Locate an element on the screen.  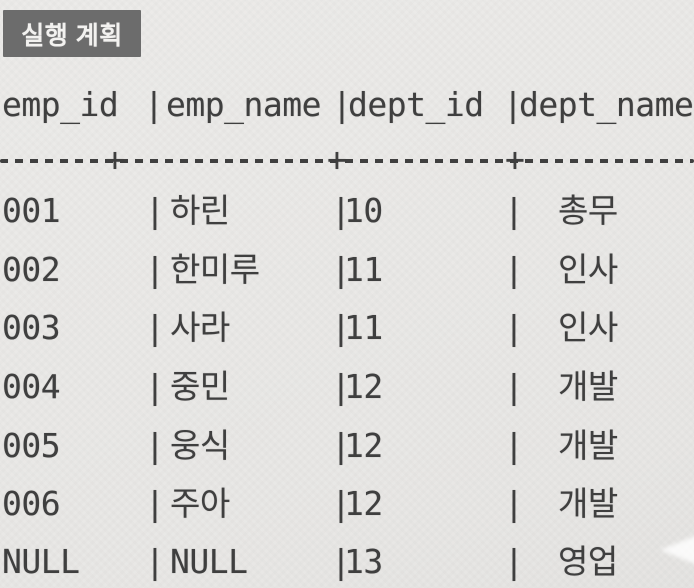
table-row: 002 | 한미루 | 11 | 인사 is located at coordinates (347, 270).